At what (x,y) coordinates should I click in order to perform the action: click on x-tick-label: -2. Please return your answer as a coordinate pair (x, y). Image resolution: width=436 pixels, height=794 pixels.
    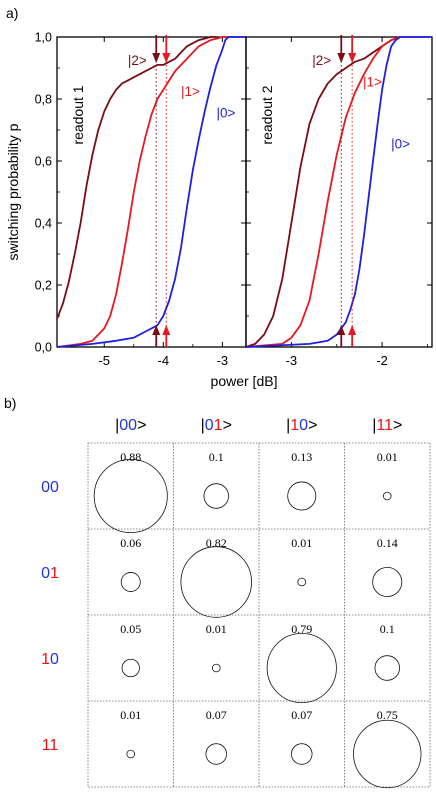
    Looking at the image, I should click on (382, 360).